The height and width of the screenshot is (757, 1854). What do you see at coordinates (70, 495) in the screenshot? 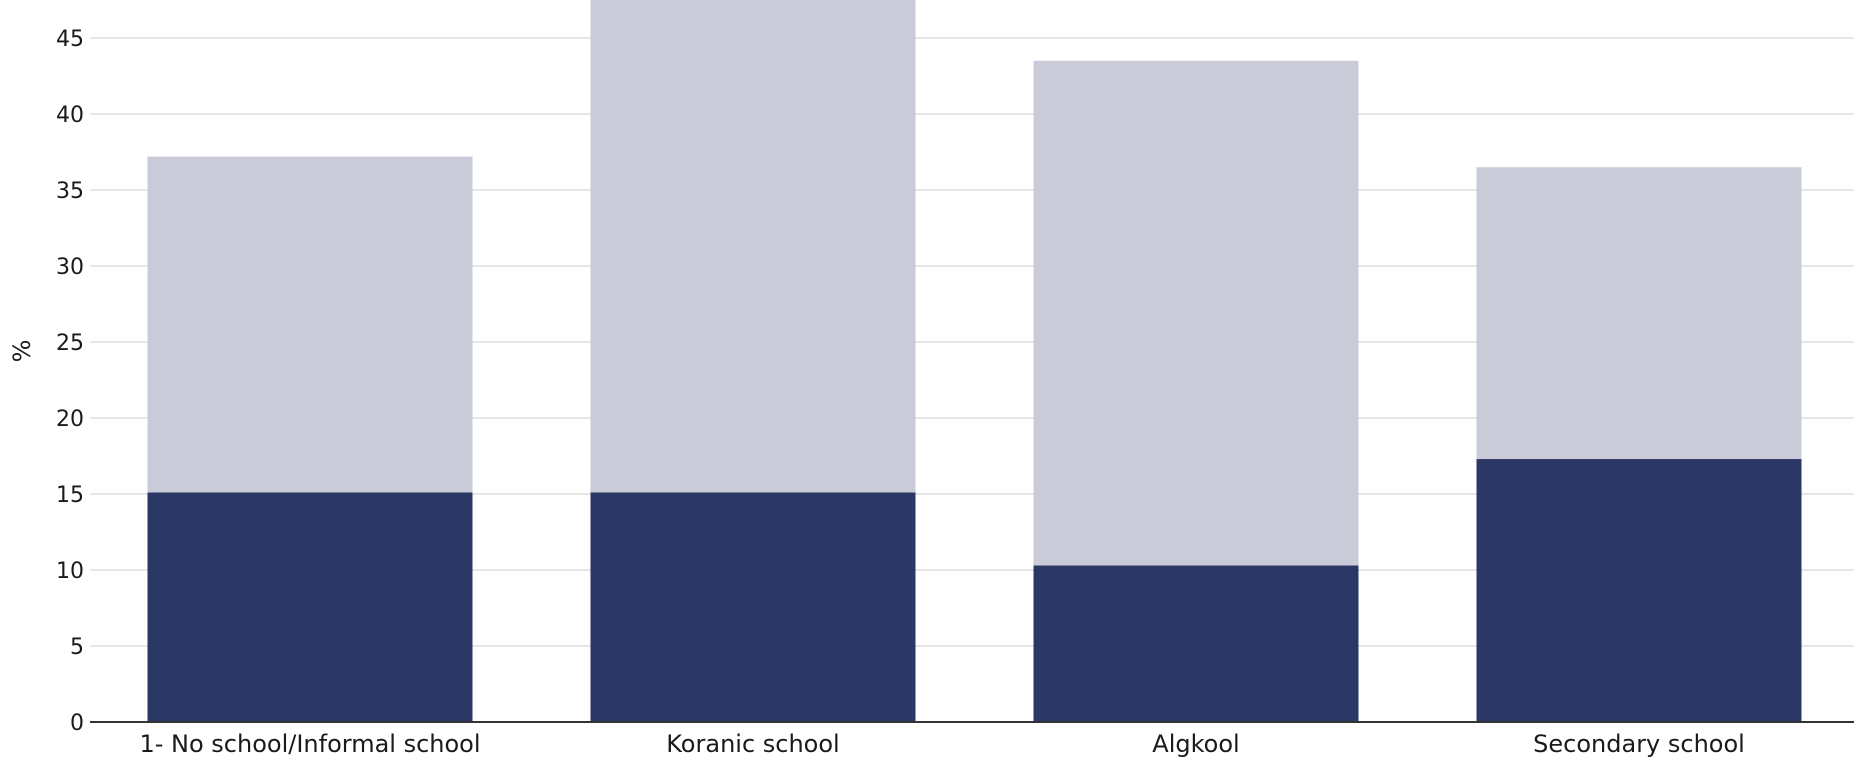
I see `y-tick-label: 15` at bounding box center [70, 495].